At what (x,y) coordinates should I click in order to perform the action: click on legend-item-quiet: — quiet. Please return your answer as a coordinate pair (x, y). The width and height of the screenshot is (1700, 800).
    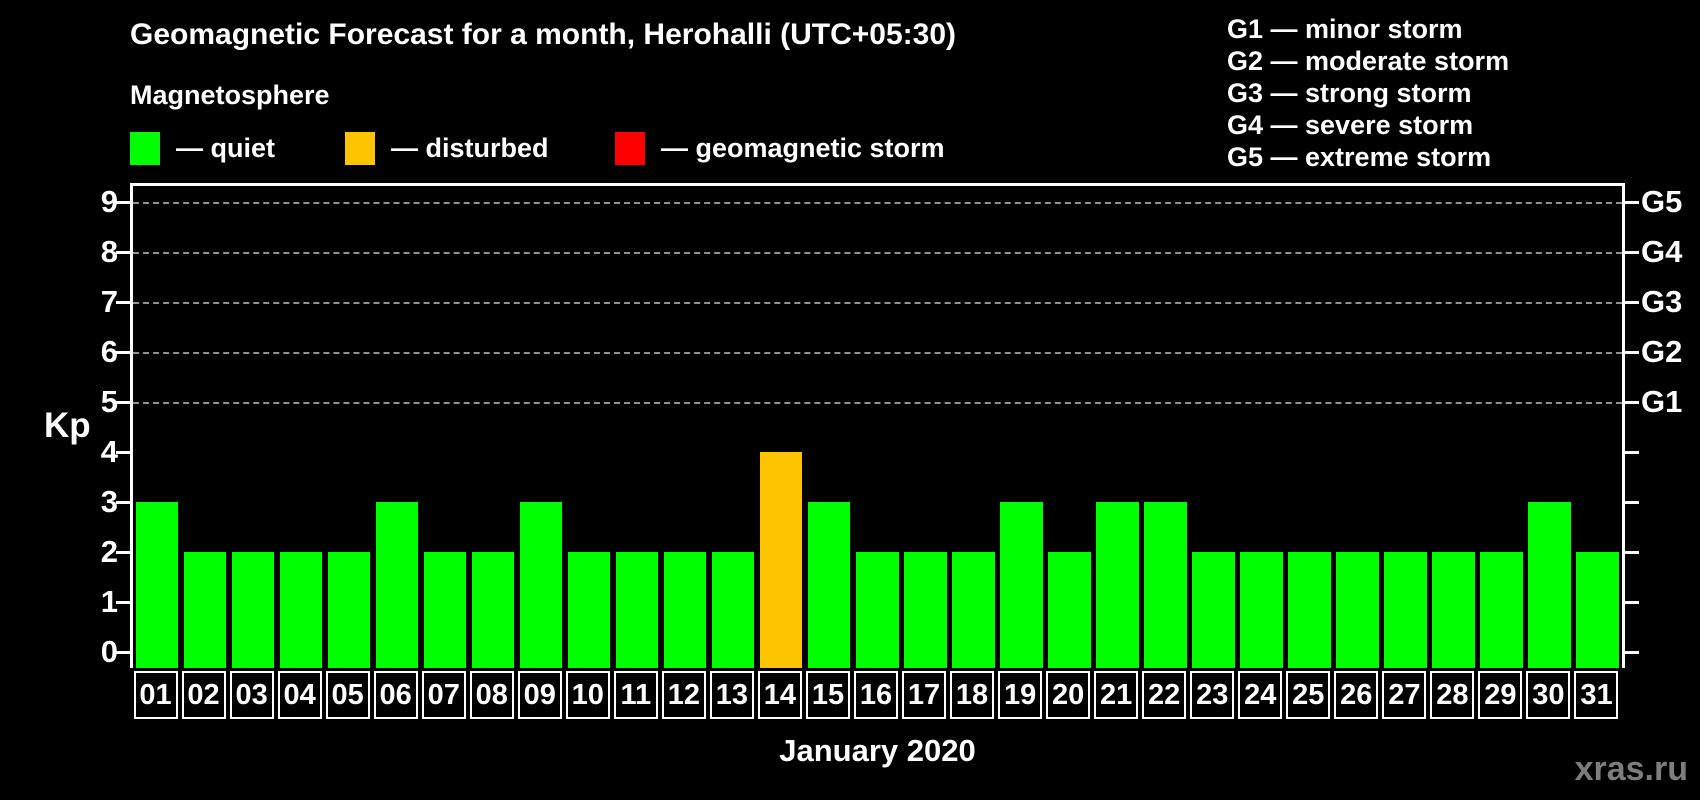
    Looking at the image, I should click on (202, 148).